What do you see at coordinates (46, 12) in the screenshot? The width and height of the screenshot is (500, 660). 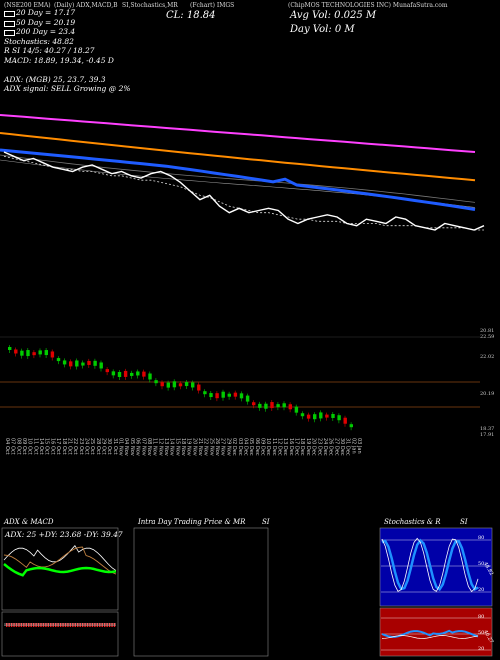 I see `legend-20day: 20 Day = 17.17` at bounding box center [46, 12].